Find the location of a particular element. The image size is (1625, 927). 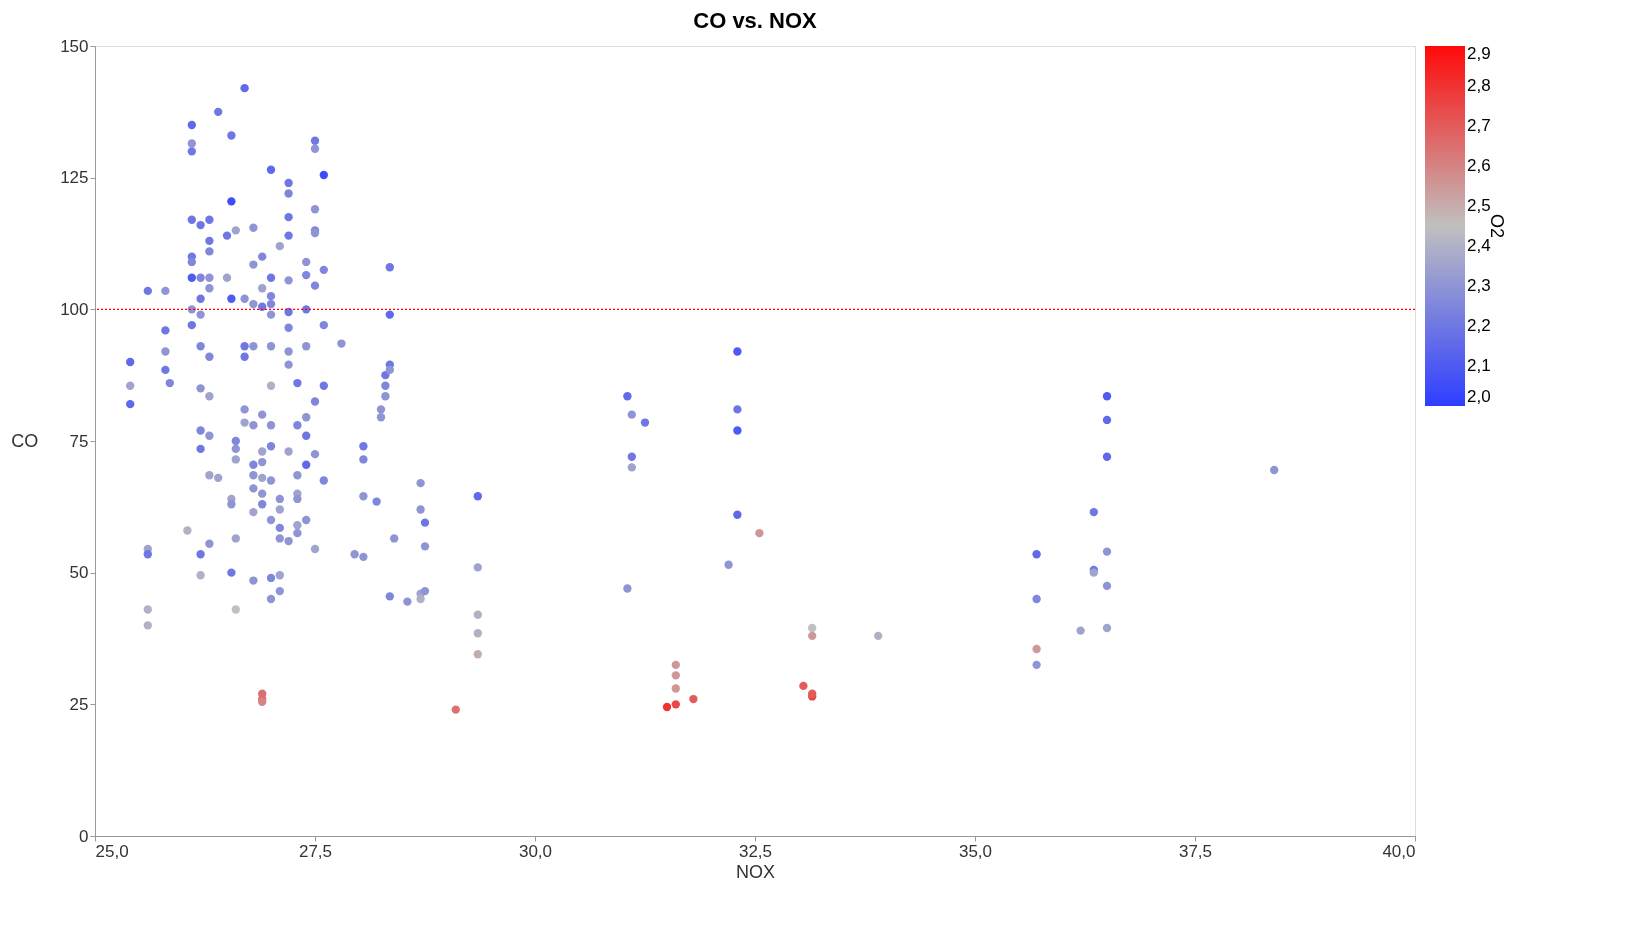

color-bar-label: 2,6 is located at coordinates (1479, 165).